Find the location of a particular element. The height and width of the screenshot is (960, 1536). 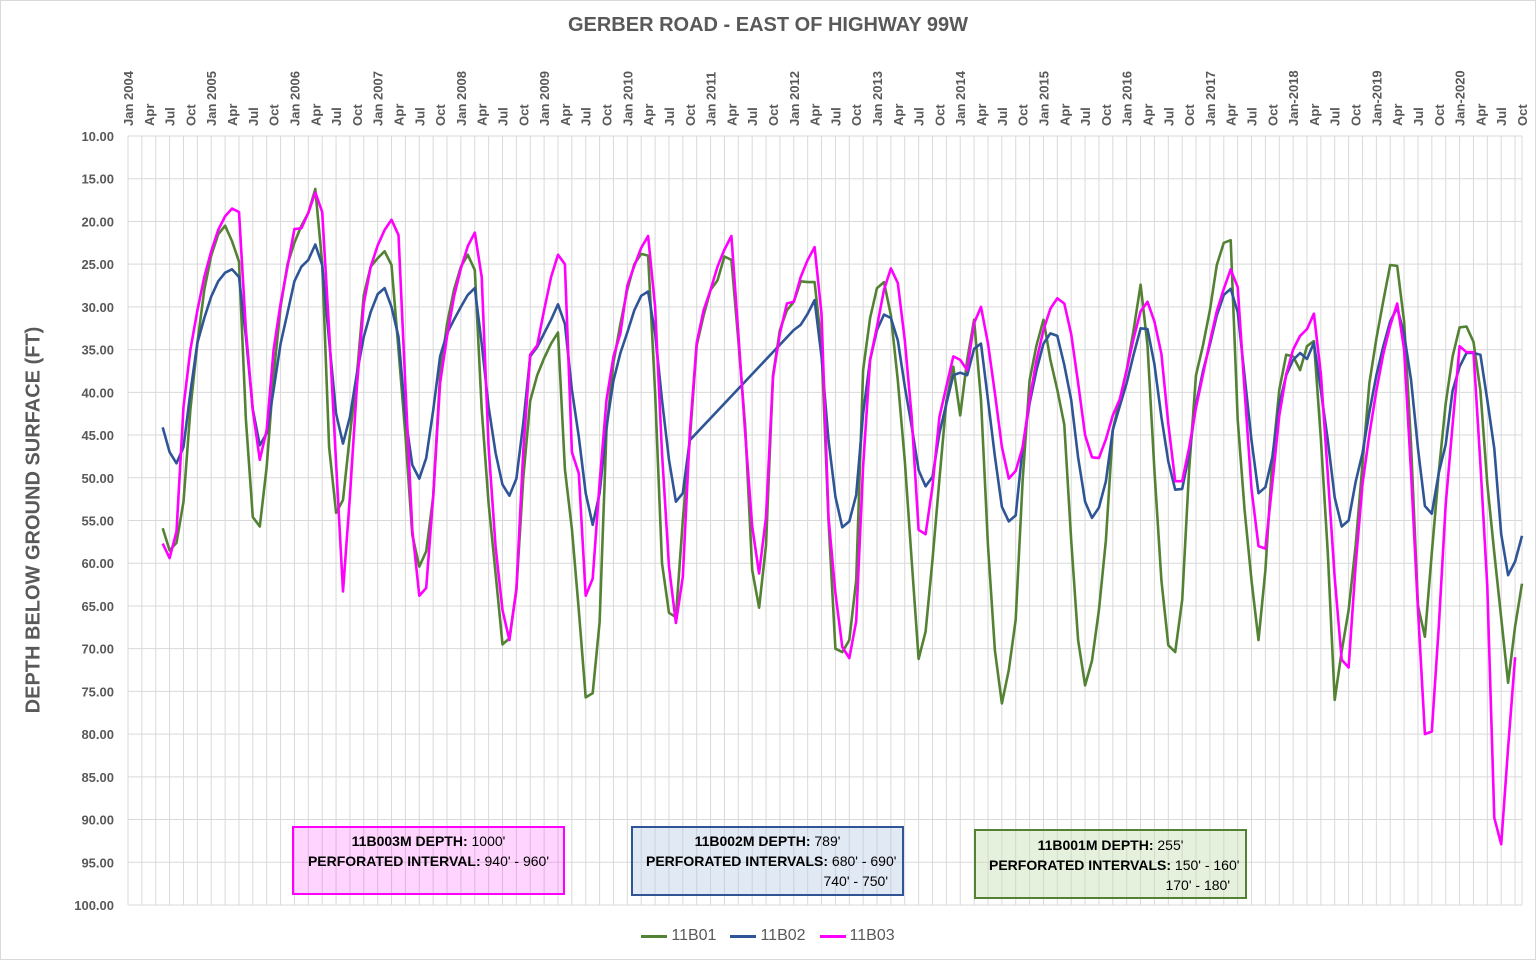

legend-item-11b03: 11B03 is located at coordinates (857, 936).